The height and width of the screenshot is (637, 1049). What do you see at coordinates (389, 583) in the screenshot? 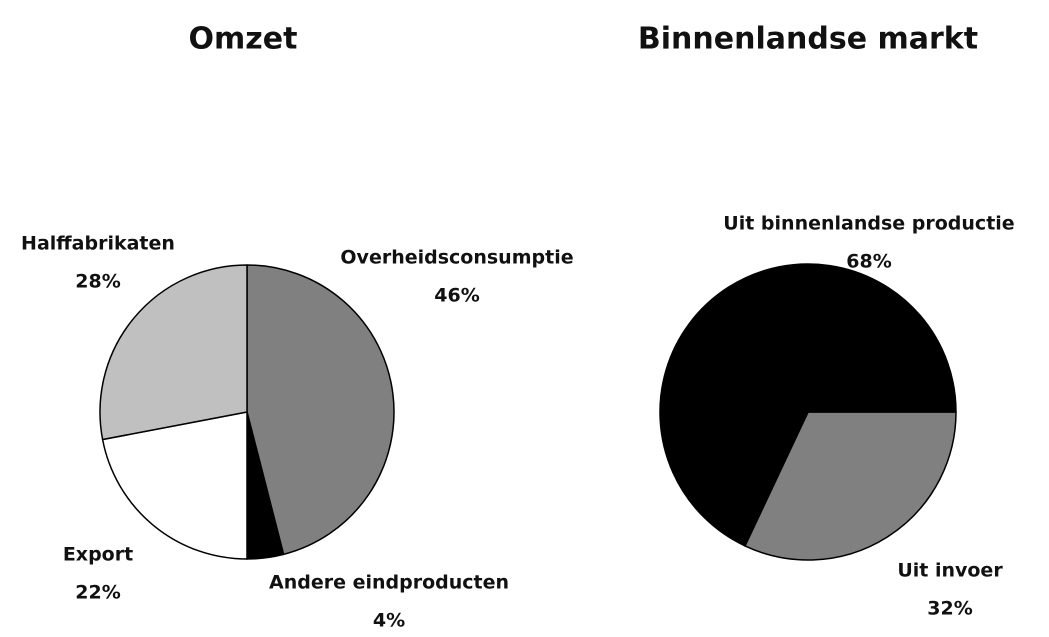
I see `slice-label: Andere eindproducten` at bounding box center [389, 583].